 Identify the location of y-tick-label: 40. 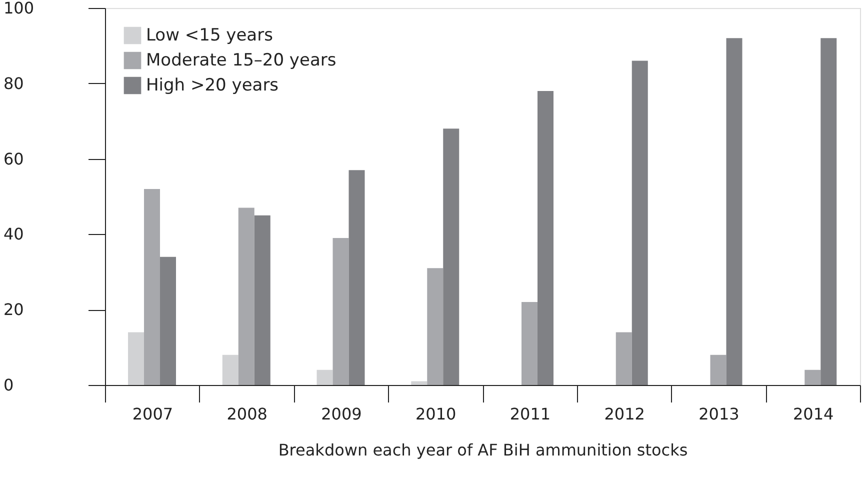
(14, 234).